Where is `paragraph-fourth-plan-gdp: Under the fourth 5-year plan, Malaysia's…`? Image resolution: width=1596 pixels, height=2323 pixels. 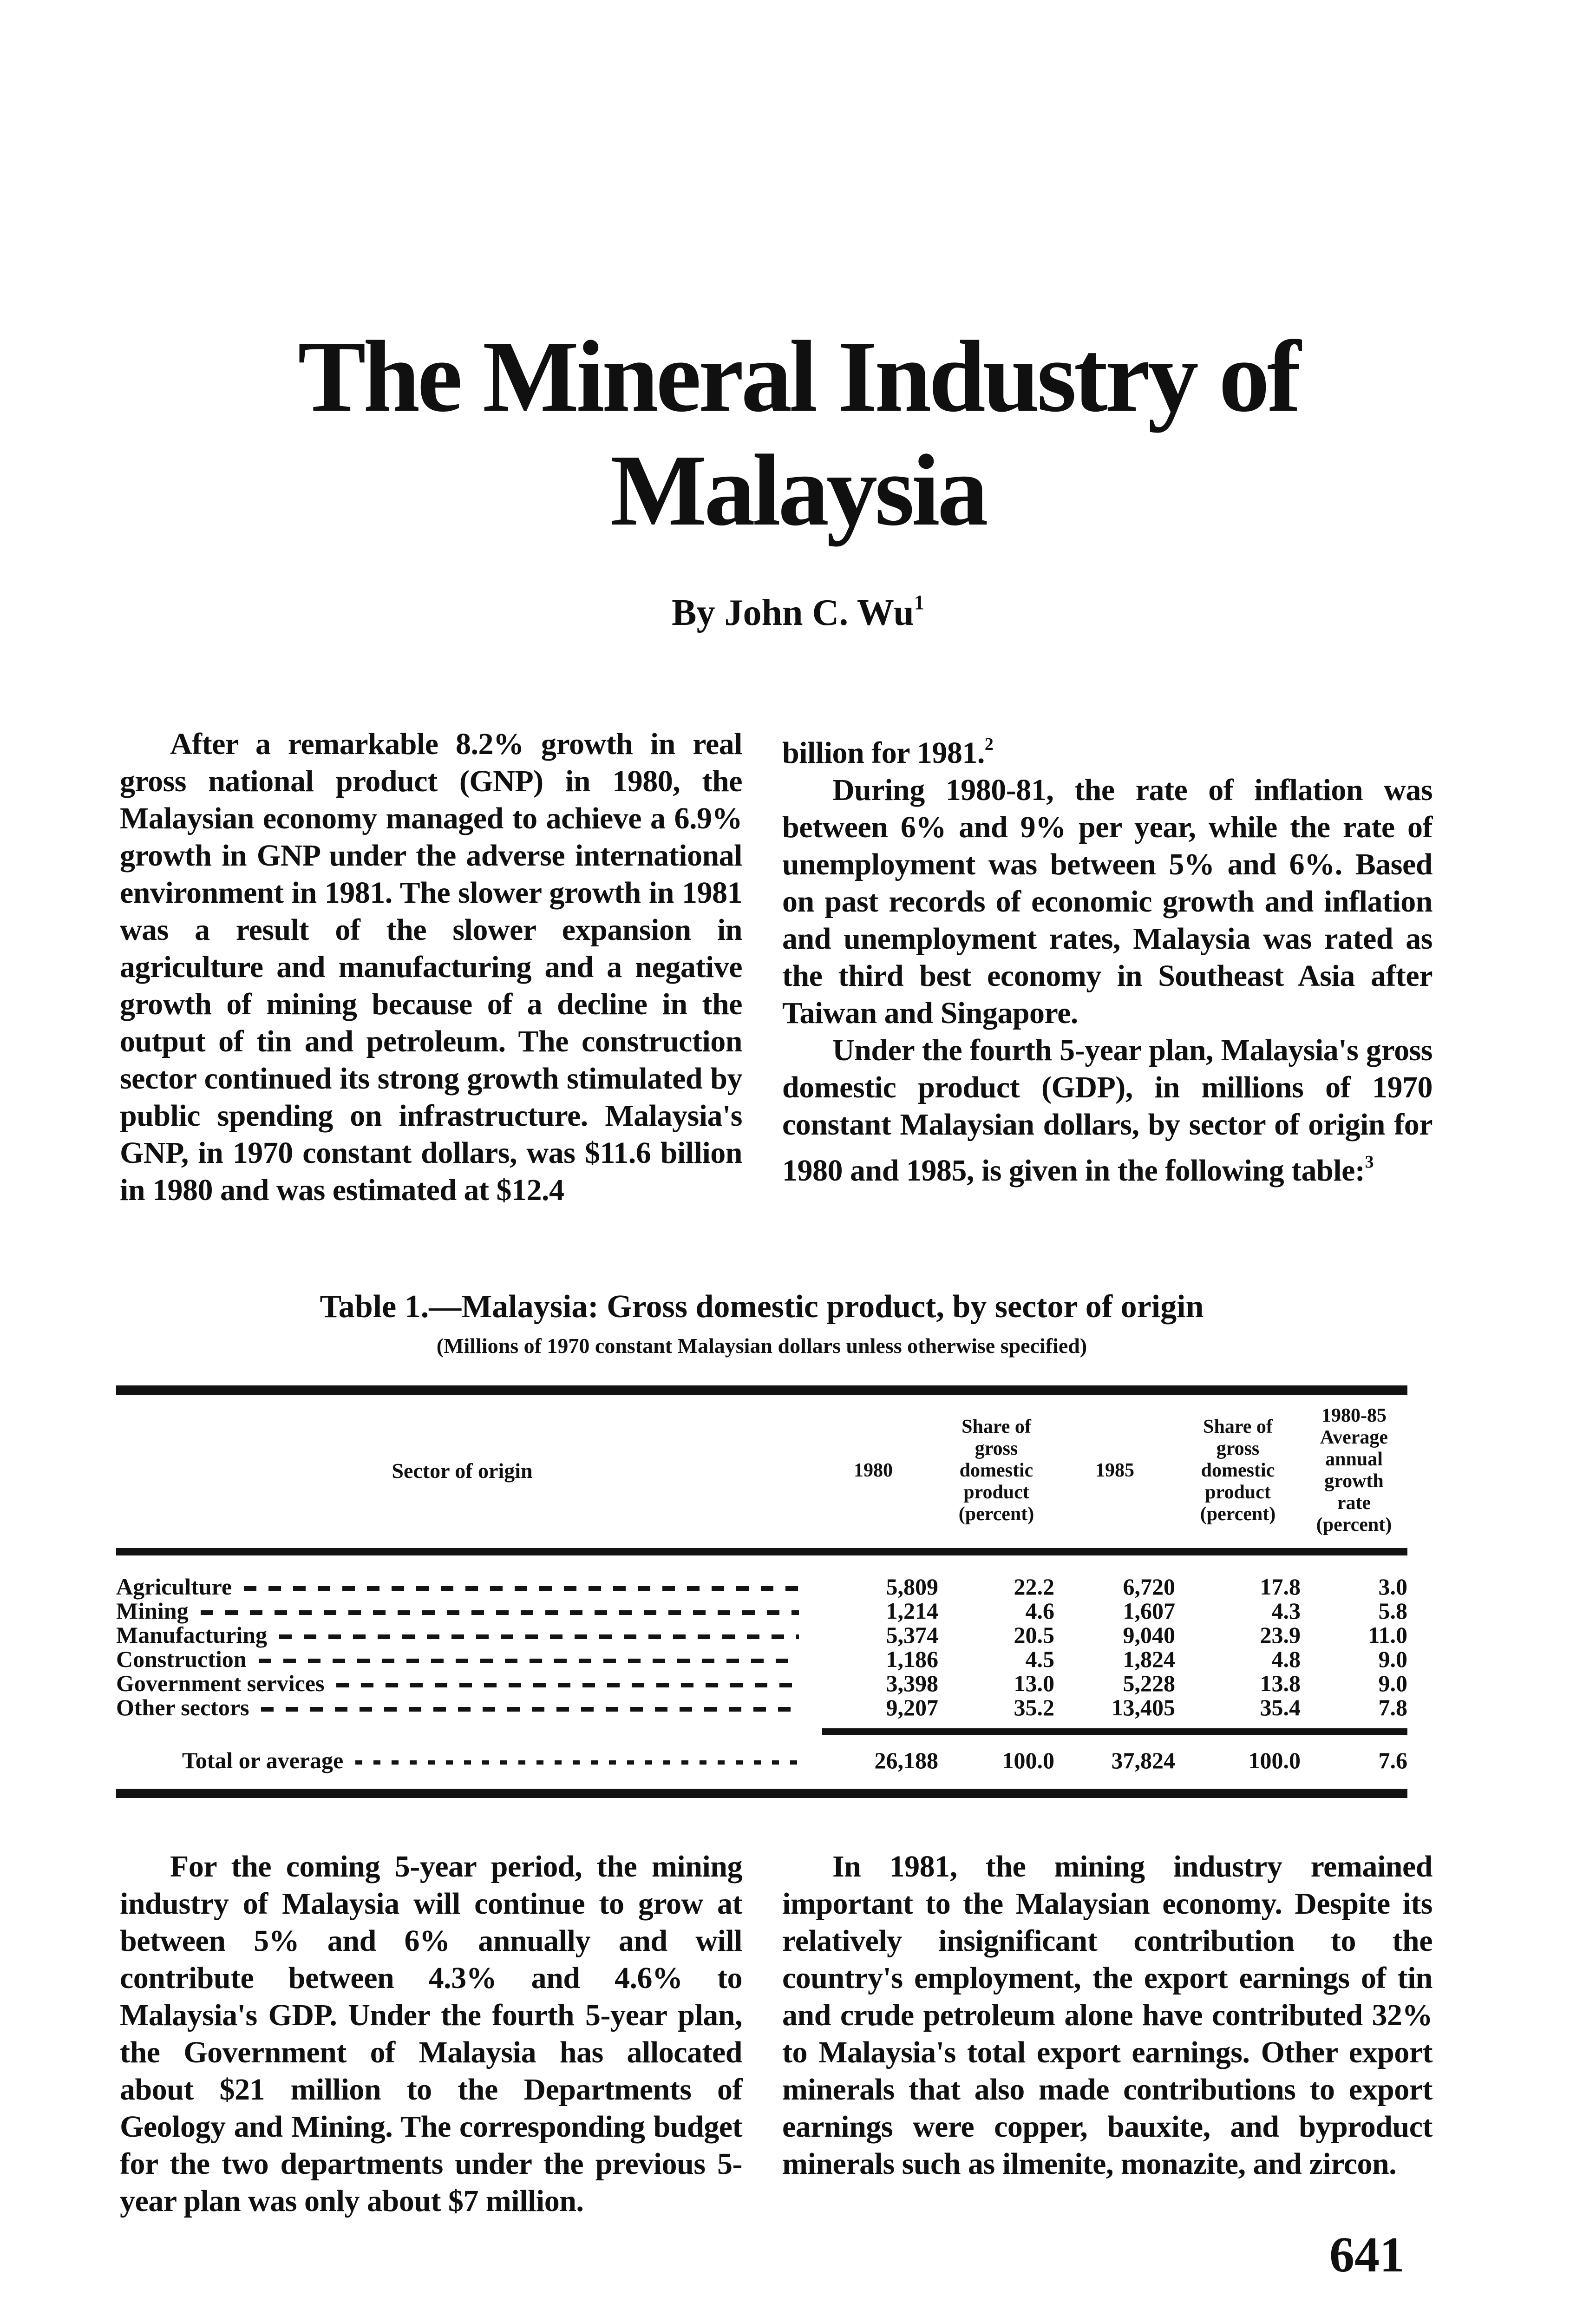 paragraph-fourth-plan-gdp: Under the fourth 5-year plan, Malaysia's… is located at coordinates (1108, 1110).